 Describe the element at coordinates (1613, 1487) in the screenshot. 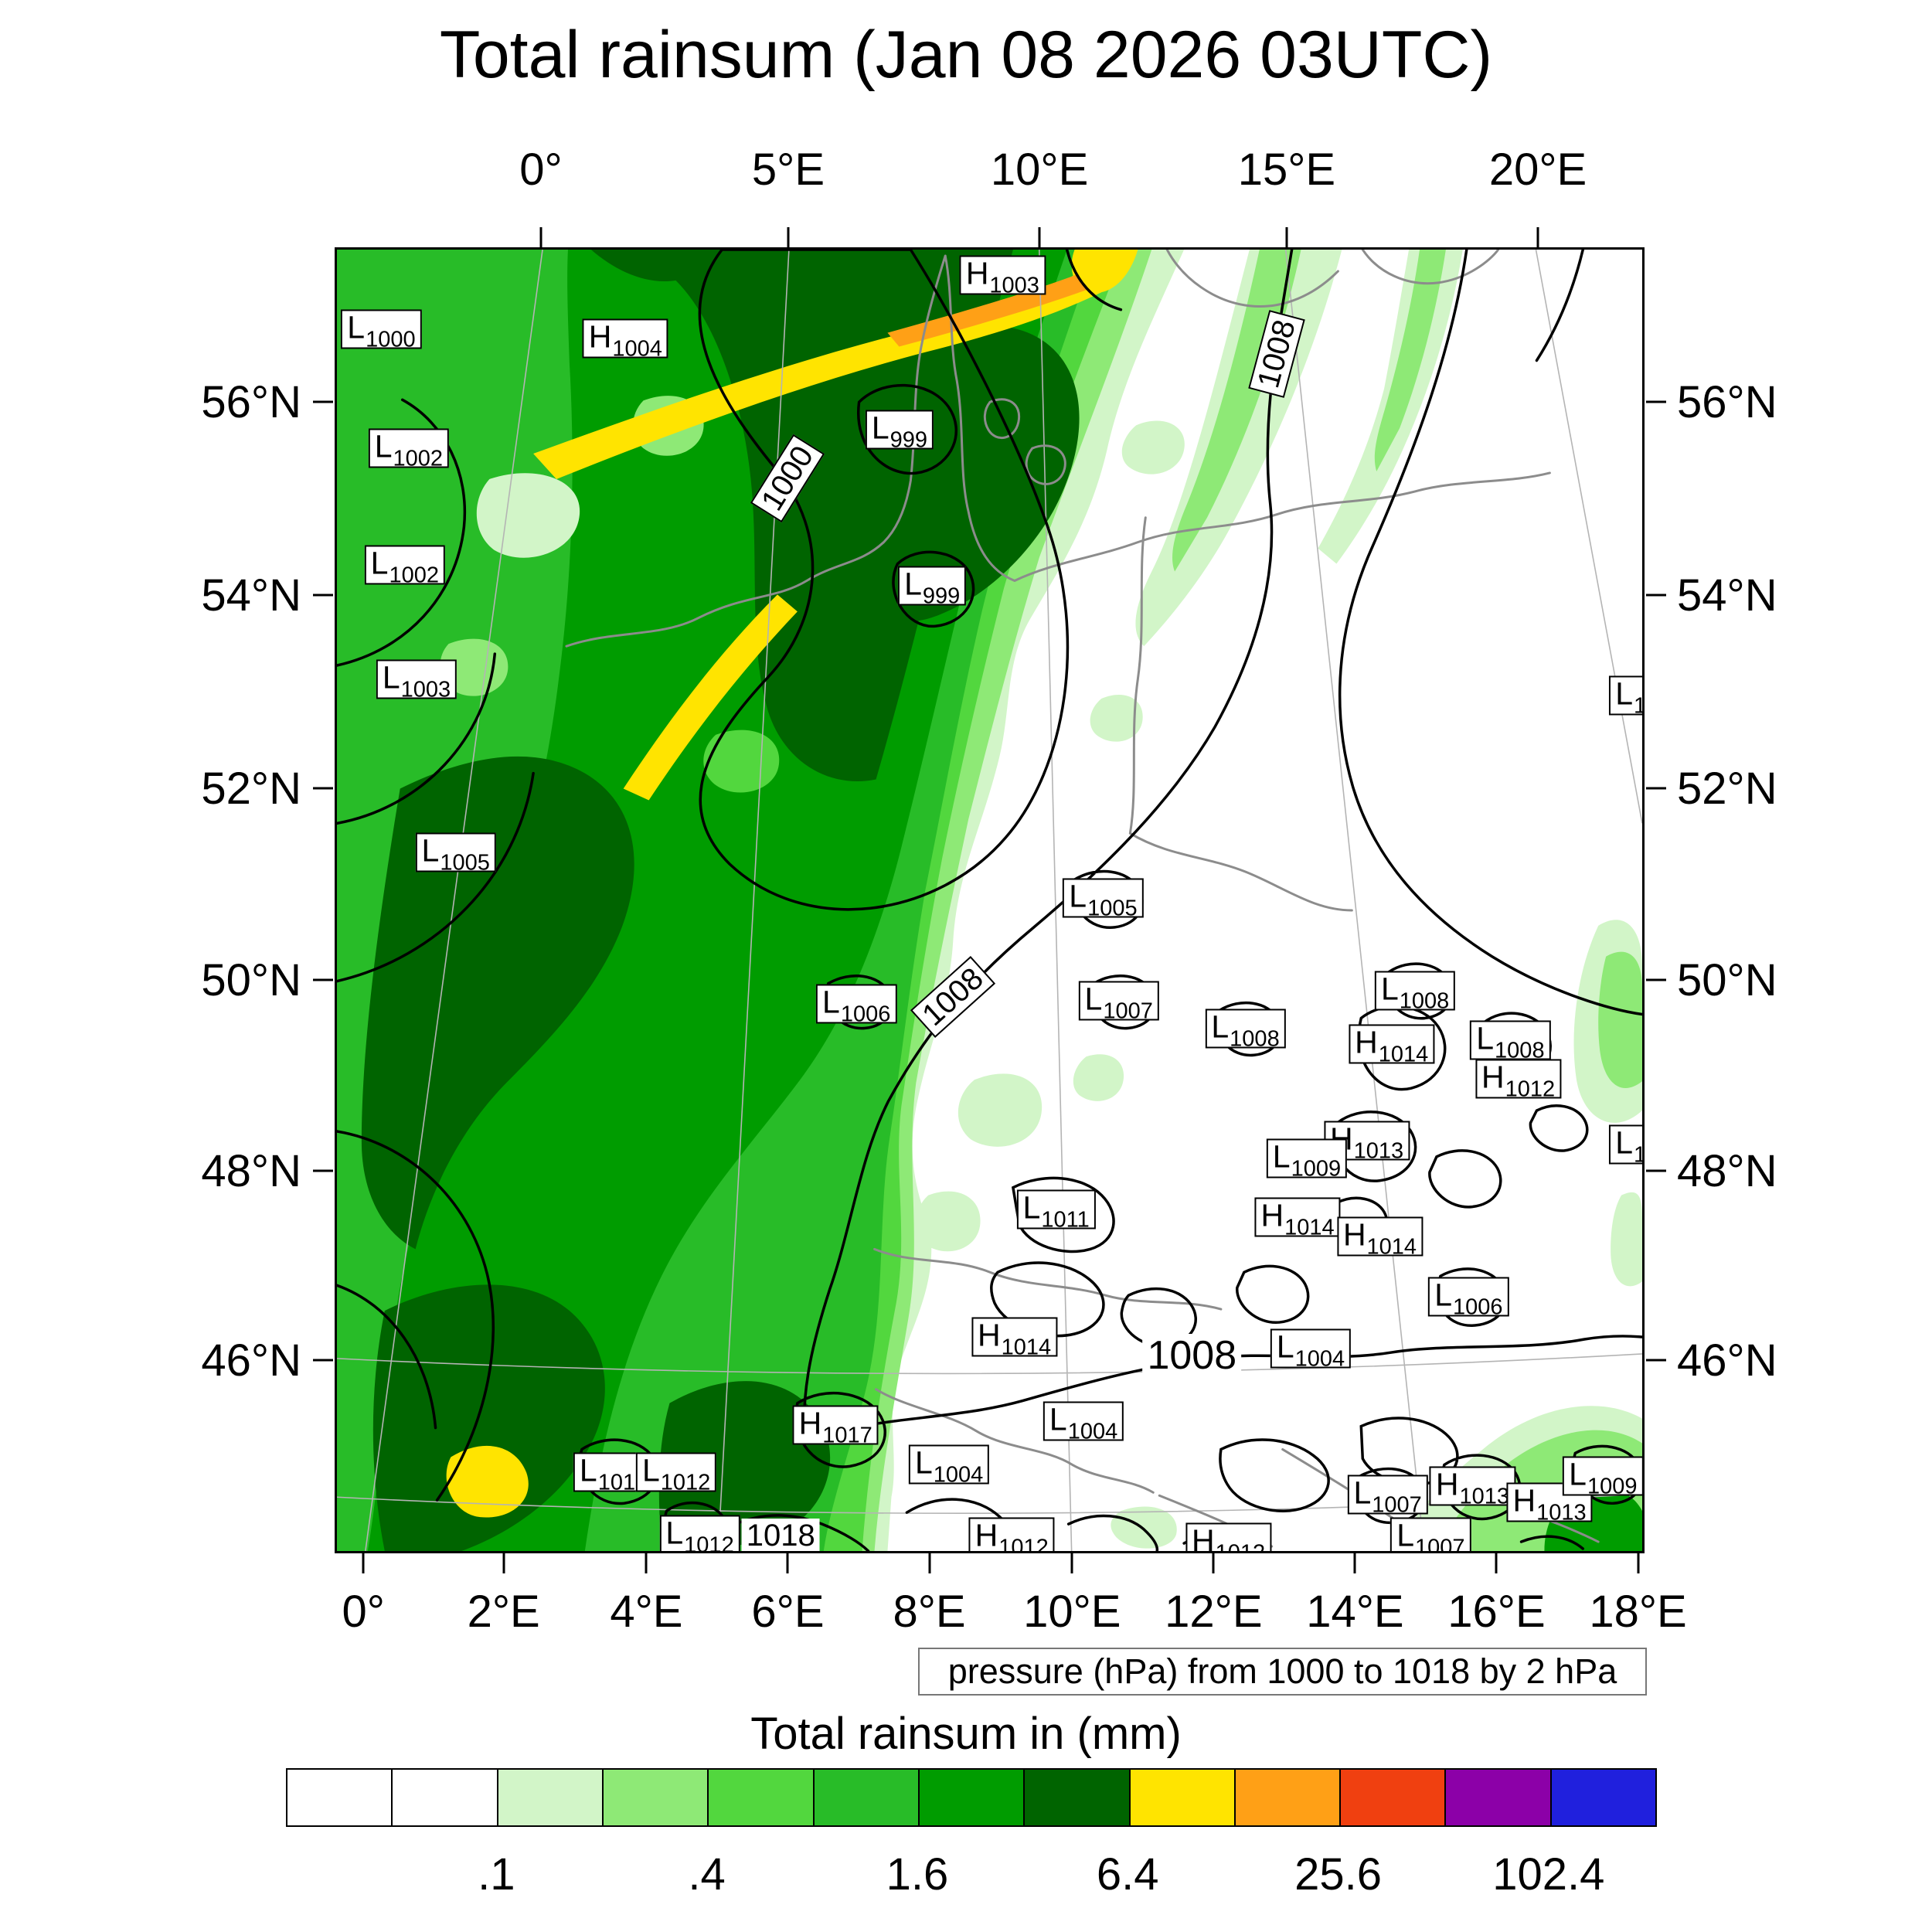

I see `pressure-value: 1009` at that location.